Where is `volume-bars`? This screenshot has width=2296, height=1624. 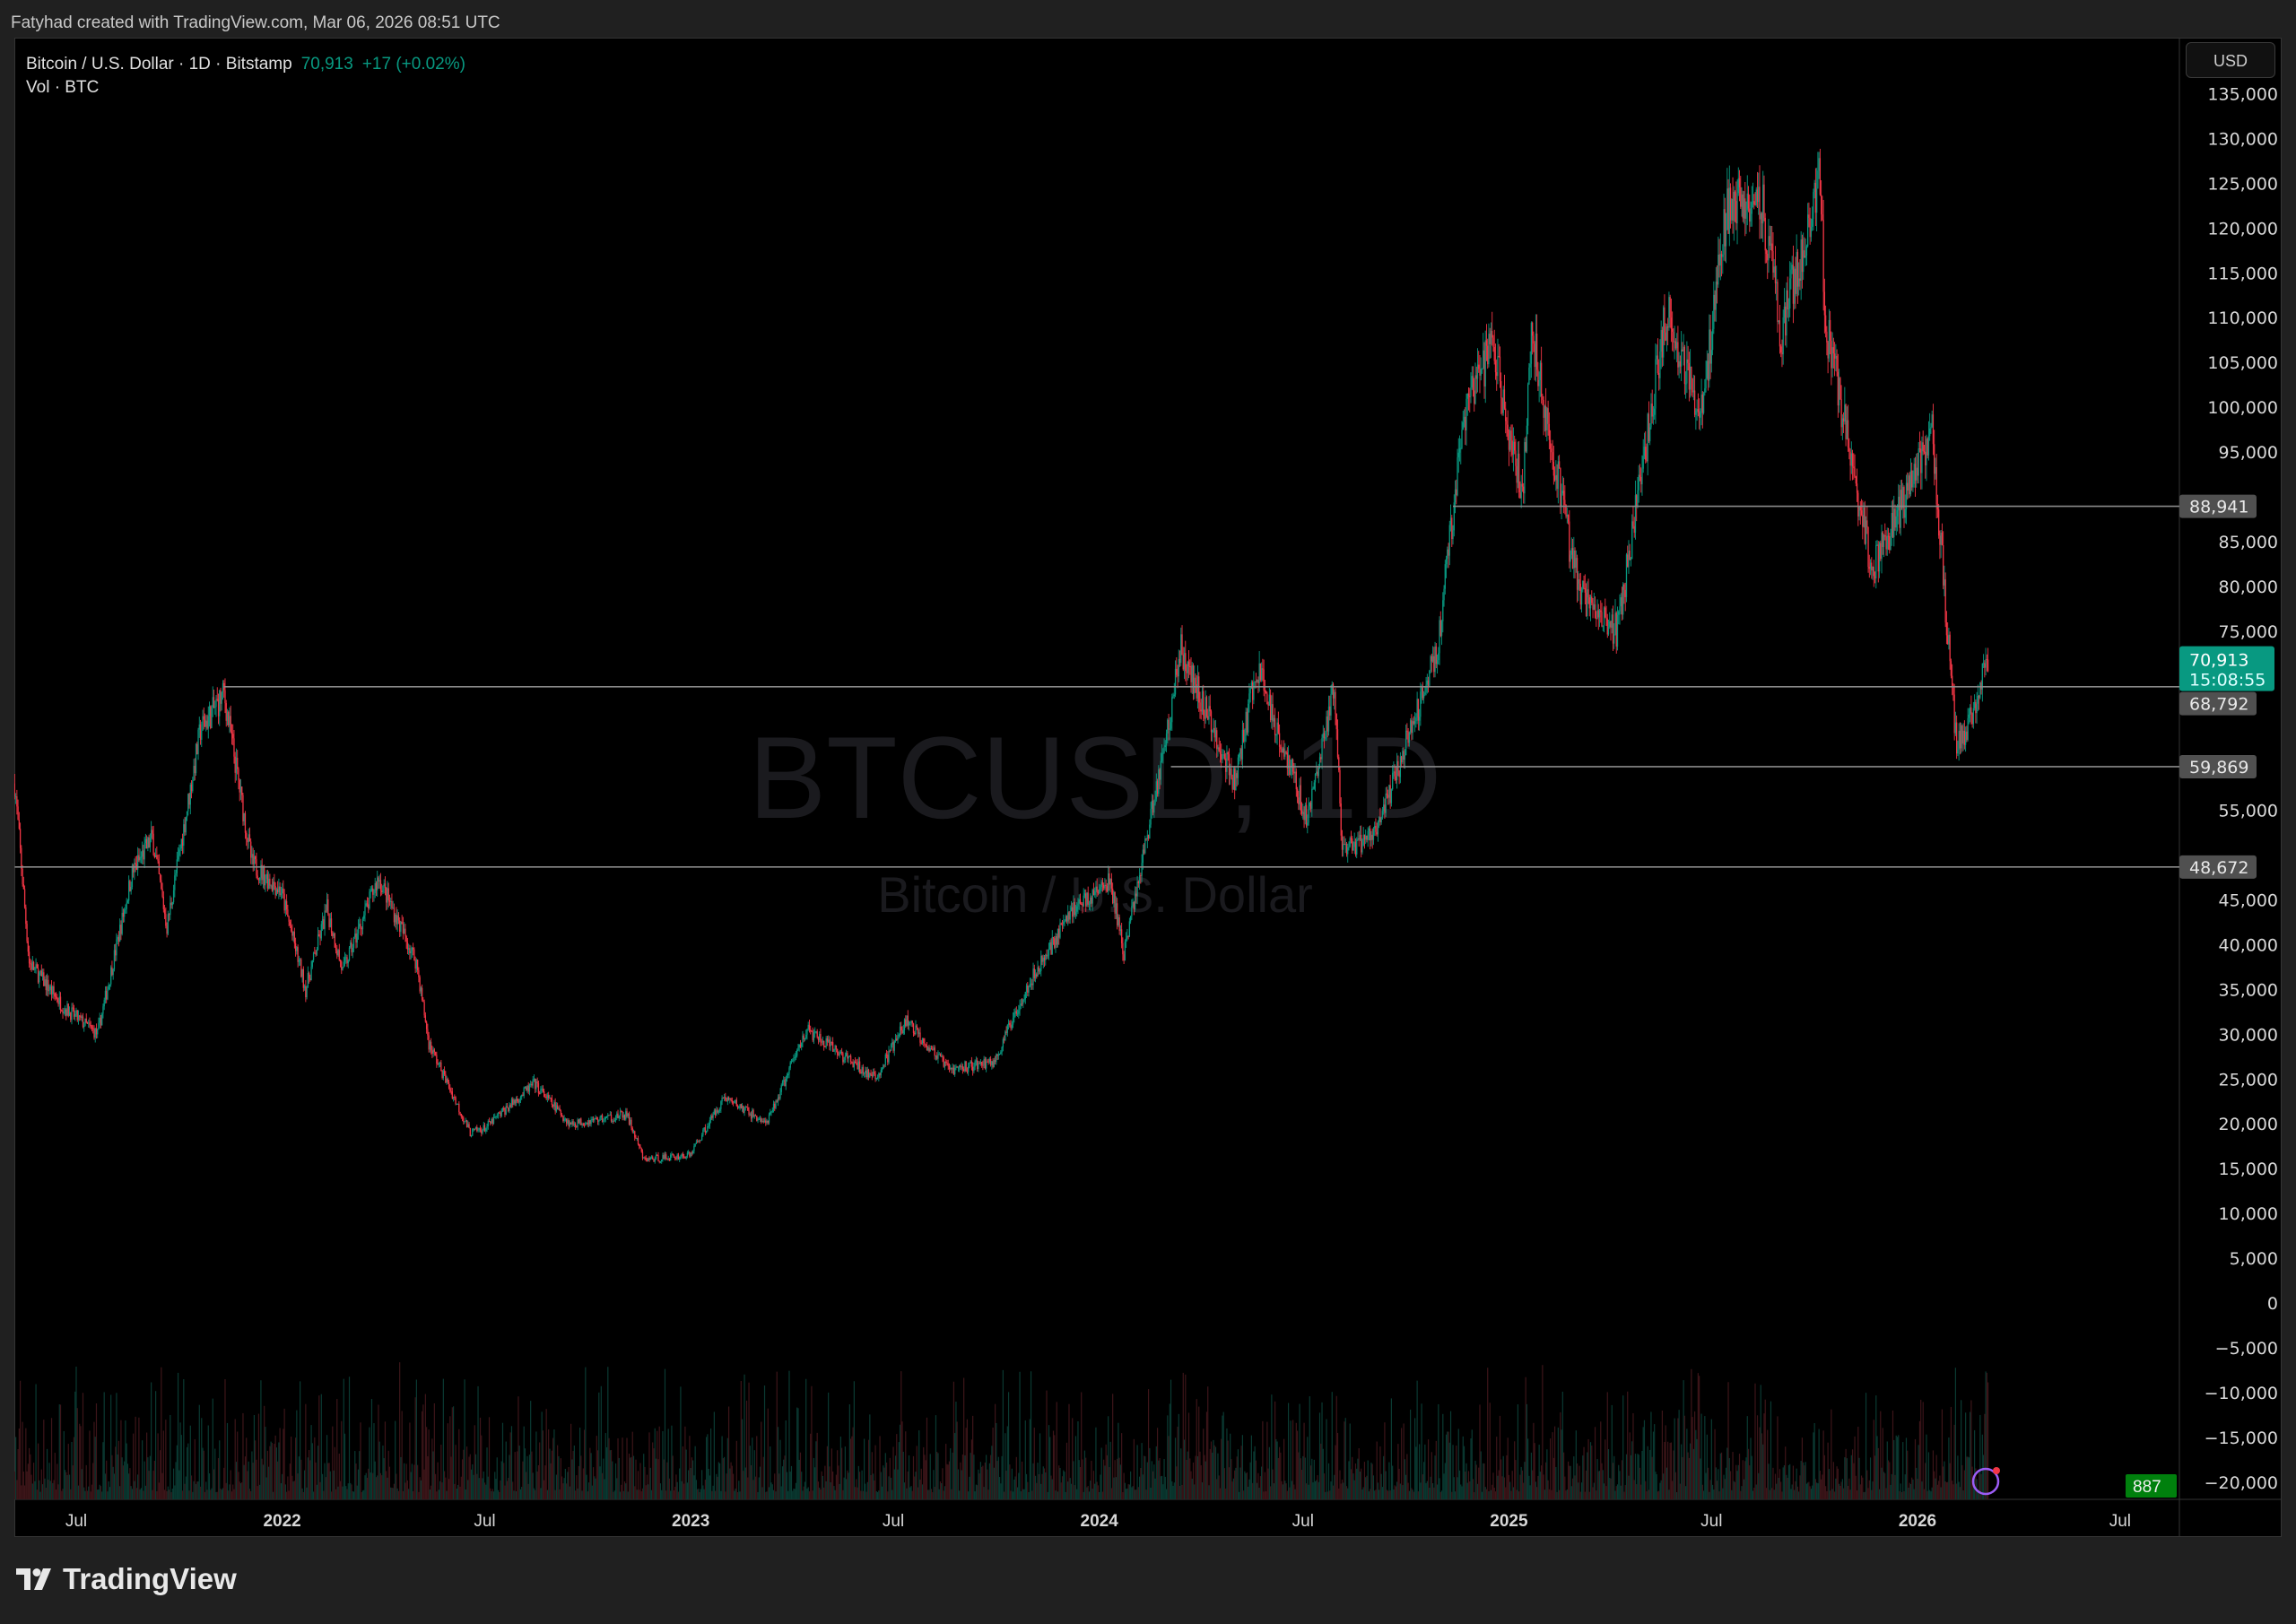
volume-bars is located at coordinates (1001, 1430).